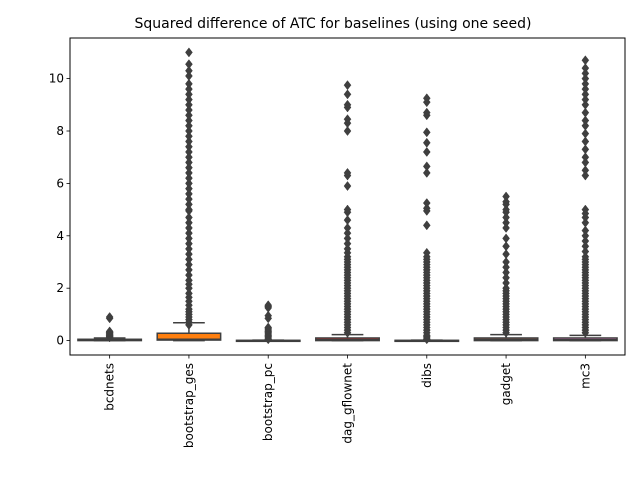  What do you see at coordinates (110, 387) in the screenshot?
I see `x-tick-label: bcdnets` at bounding box center [110, 387].